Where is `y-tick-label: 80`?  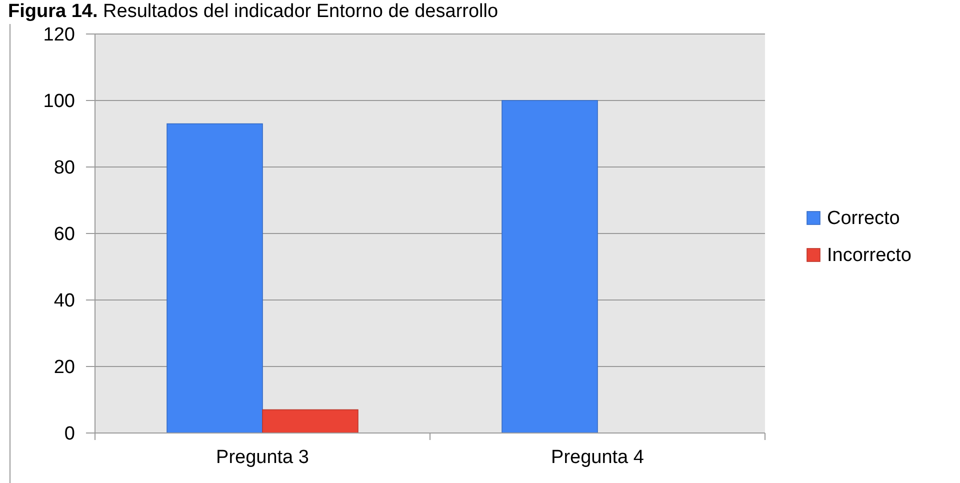 y-tick-label: 80 is located at coordinates (64, 168).